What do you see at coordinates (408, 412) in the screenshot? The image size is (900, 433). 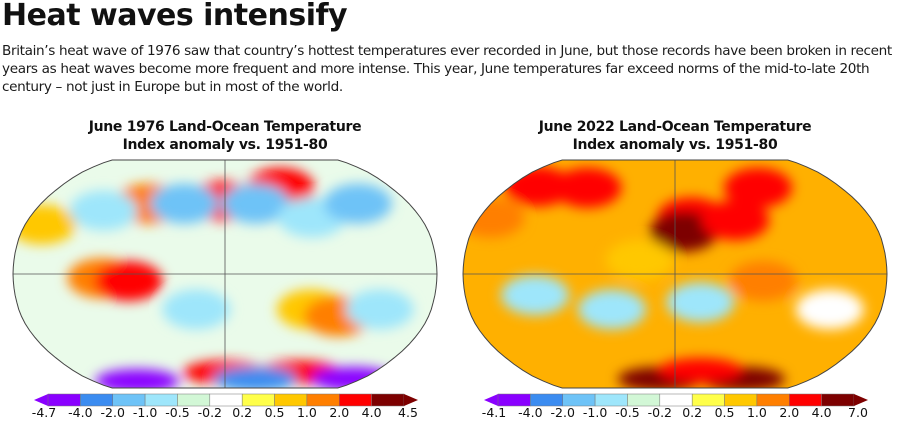 I see `colorbar-tick-label: 4.5` at bounding box center [408, 412].